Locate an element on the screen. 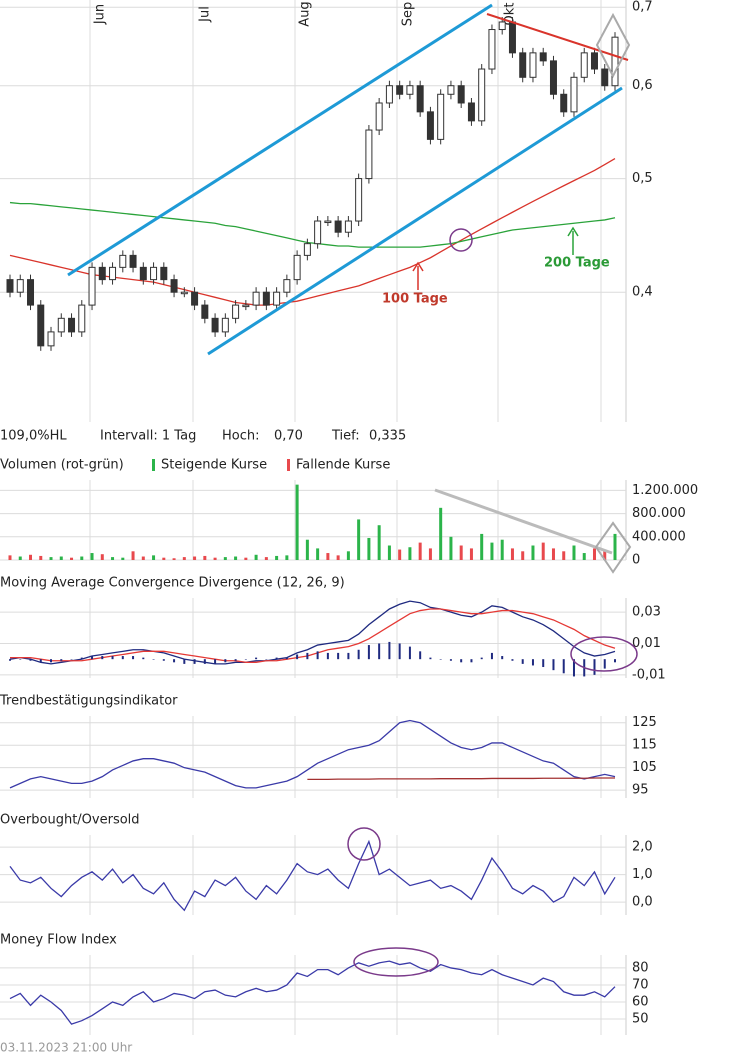 This screenshot has height=1059, width=744. panel-title: Overbought/Oversold is located at coordinates (70, 820).